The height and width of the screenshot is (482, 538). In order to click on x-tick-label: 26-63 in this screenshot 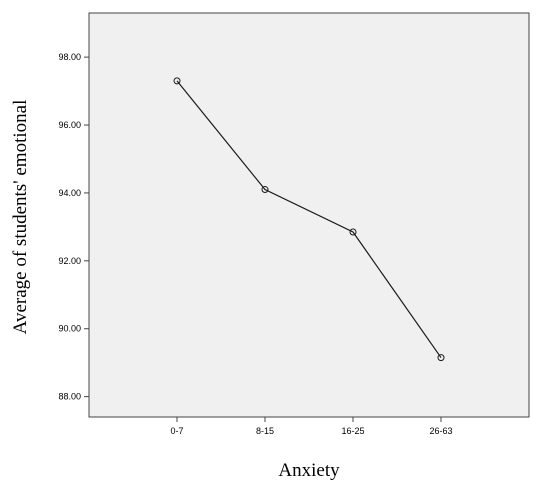, I will do `click(440, 431)`.